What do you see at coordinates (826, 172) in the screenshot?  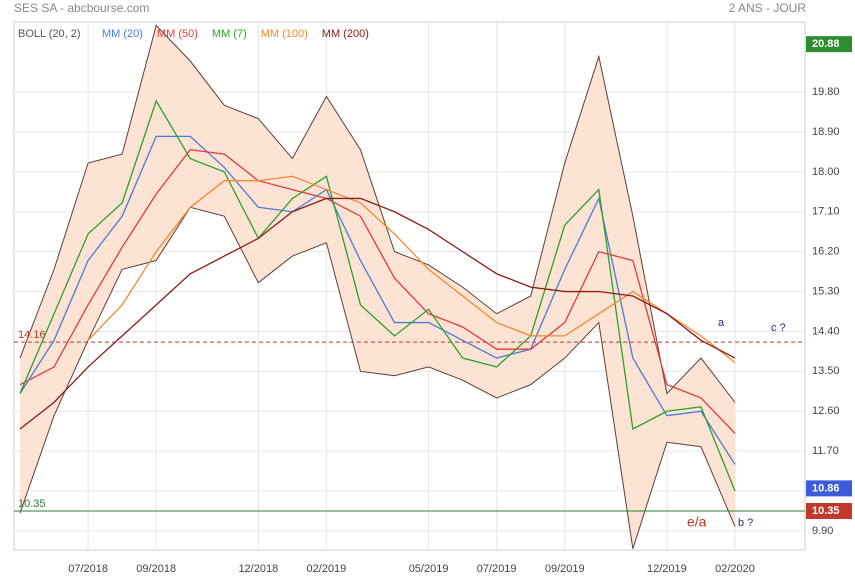 I see `y-tick-label: 18.00` at bounding box center [826, 172].